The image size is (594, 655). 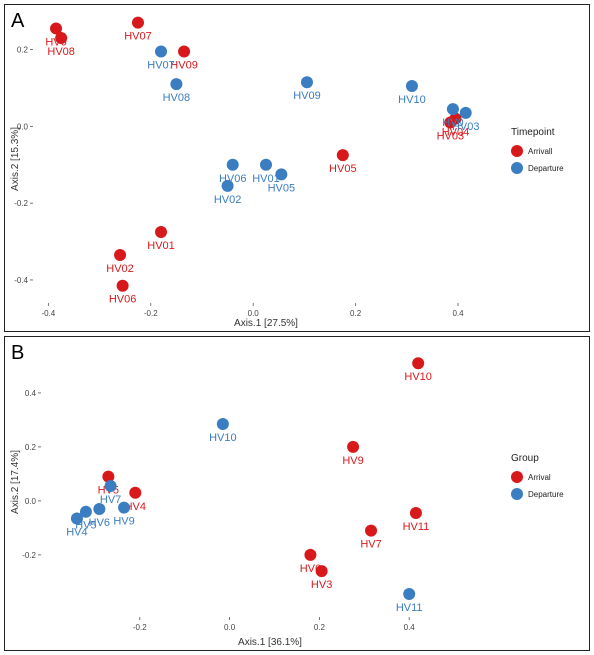 What do you see at coordinates (31, 393) in the screenshot?
I see `y-tick-label: 0.4` at bounding box center [31, 393].